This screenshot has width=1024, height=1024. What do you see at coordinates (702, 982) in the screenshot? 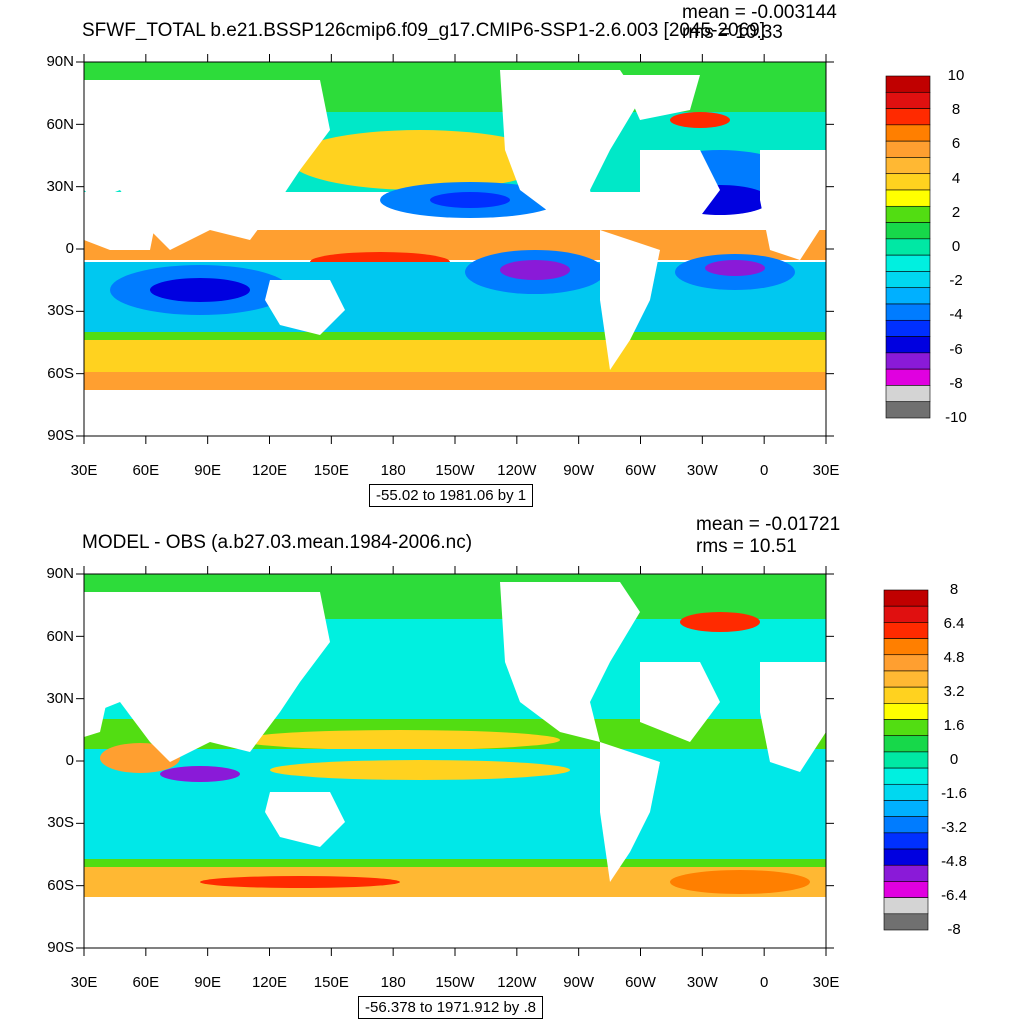
I see `bottom-xlabel-10: 30W` at bounding box center [702, 982].